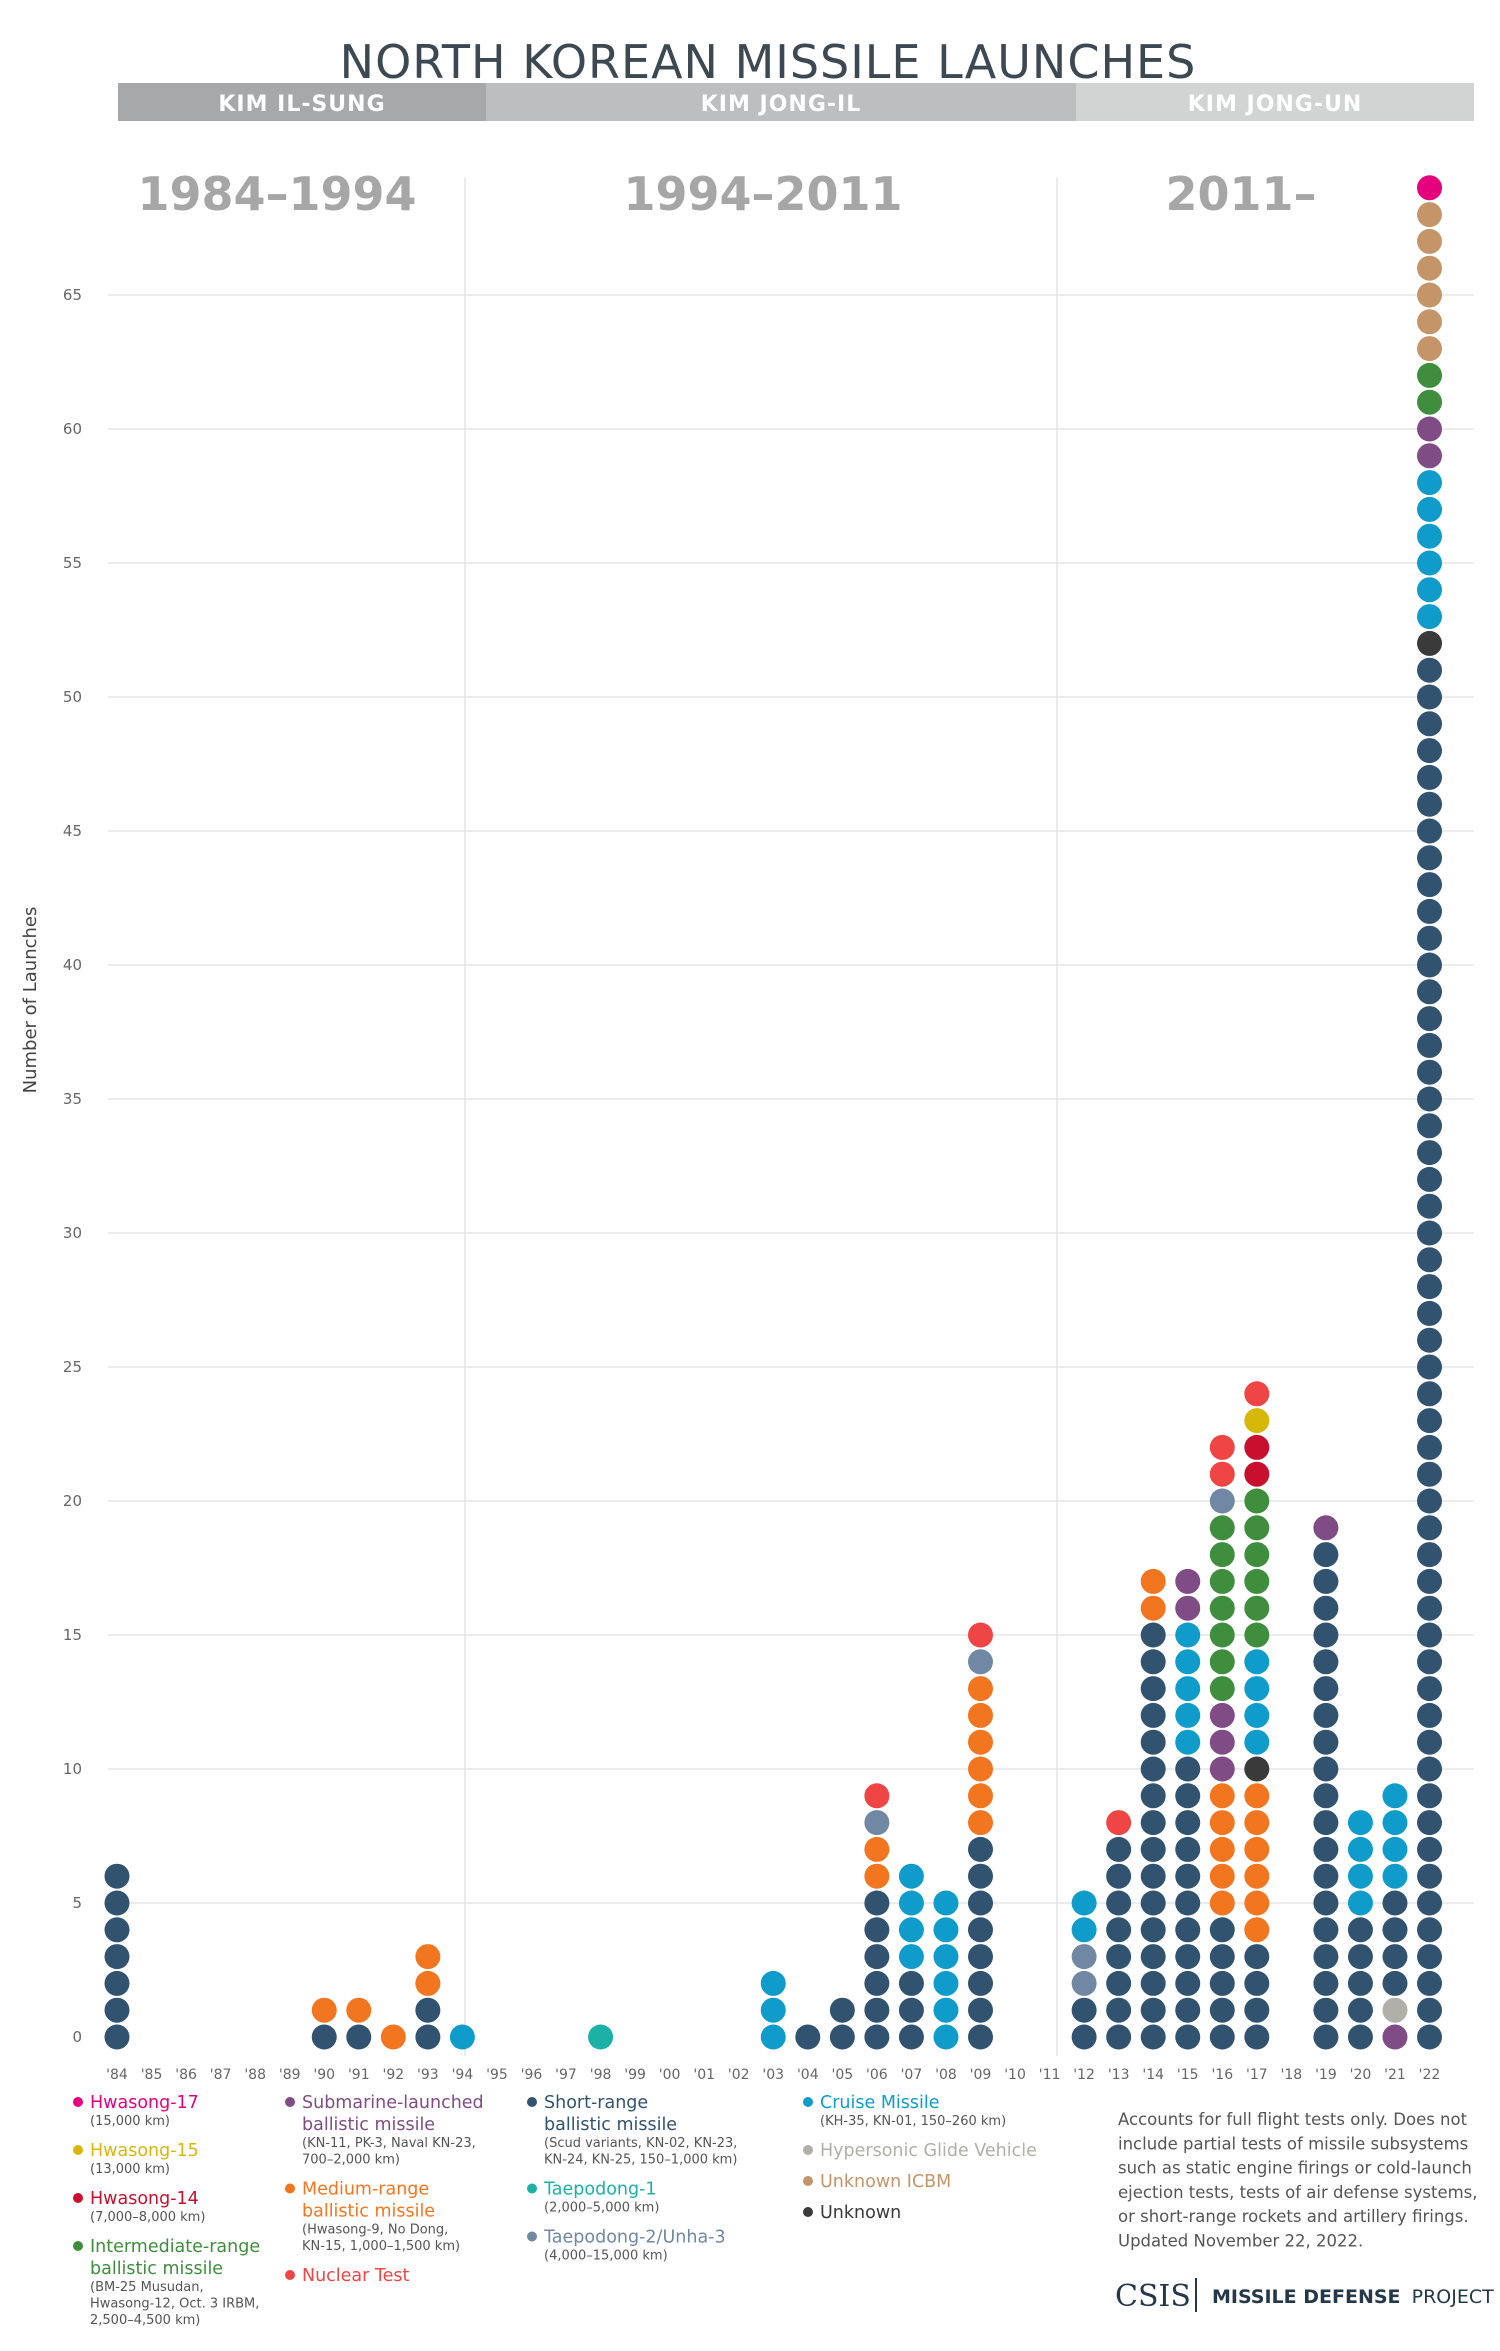 This screenshot has width=1500, height=2351. What do you see at coordinates (72, 1099) in the screenshot?
I see `y-tick-label: 35` at bounding box center [72, 1099].